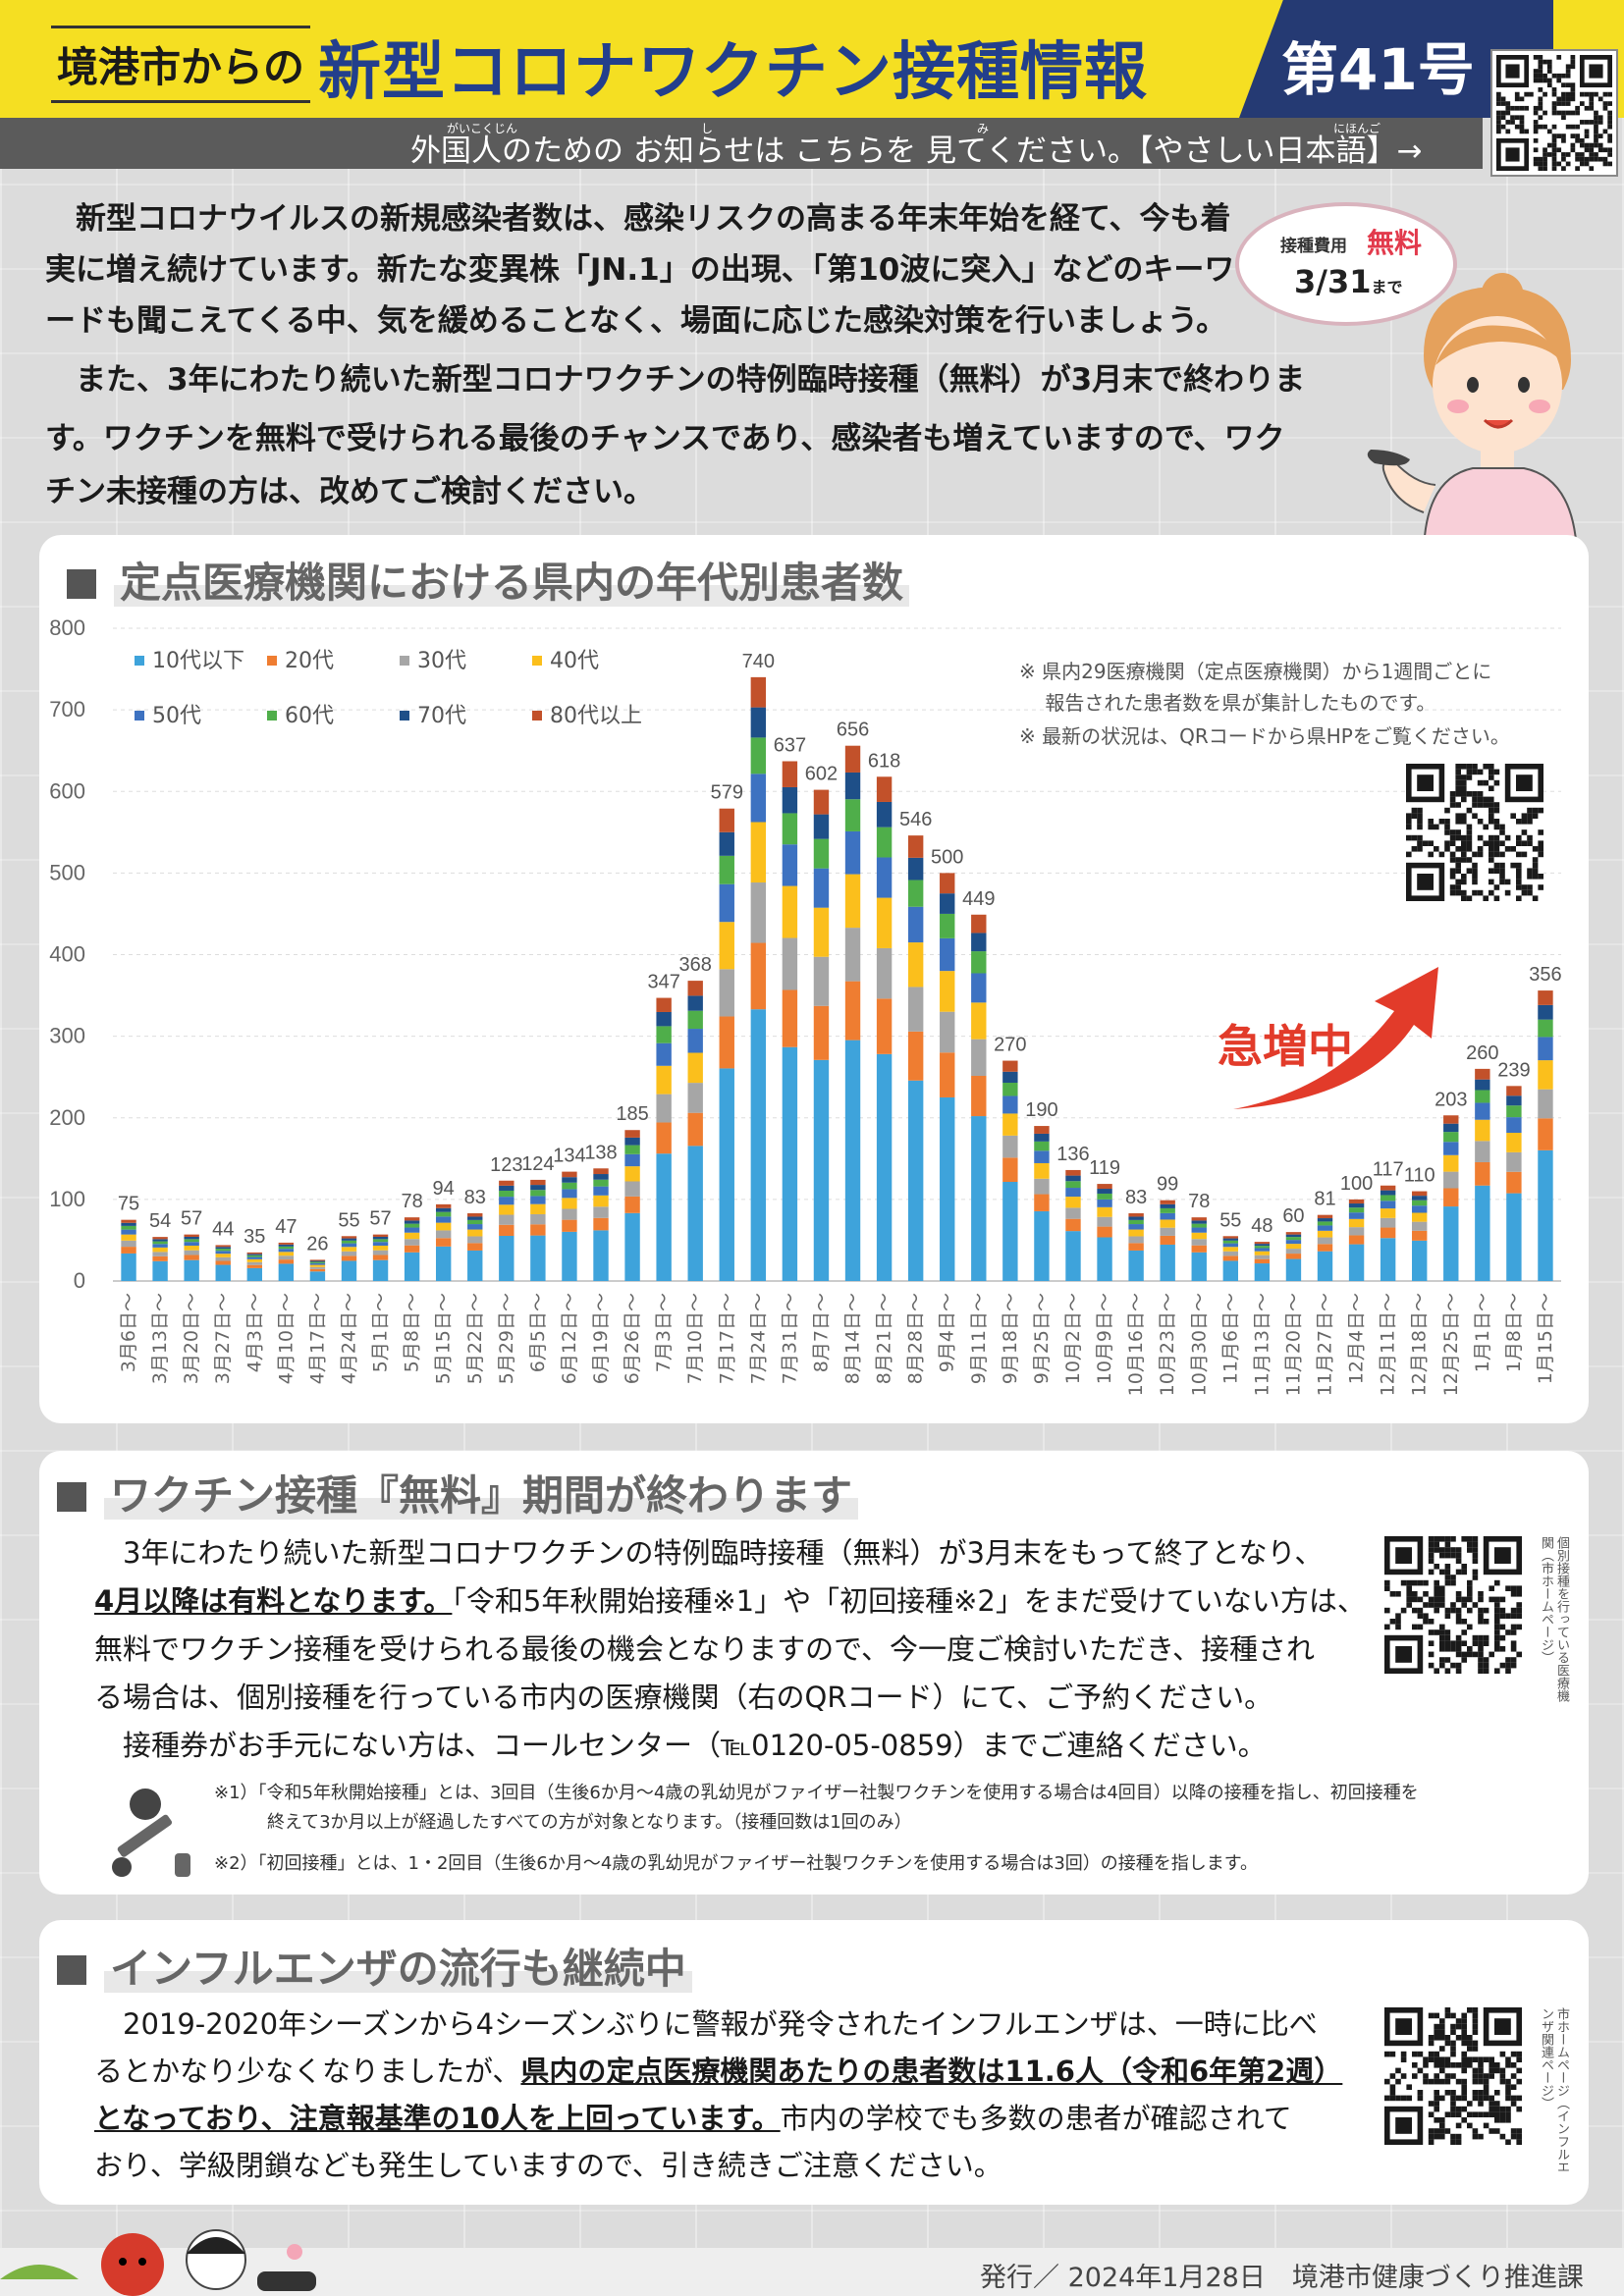  I want to click on ruby-text: し, so click(707, 128).